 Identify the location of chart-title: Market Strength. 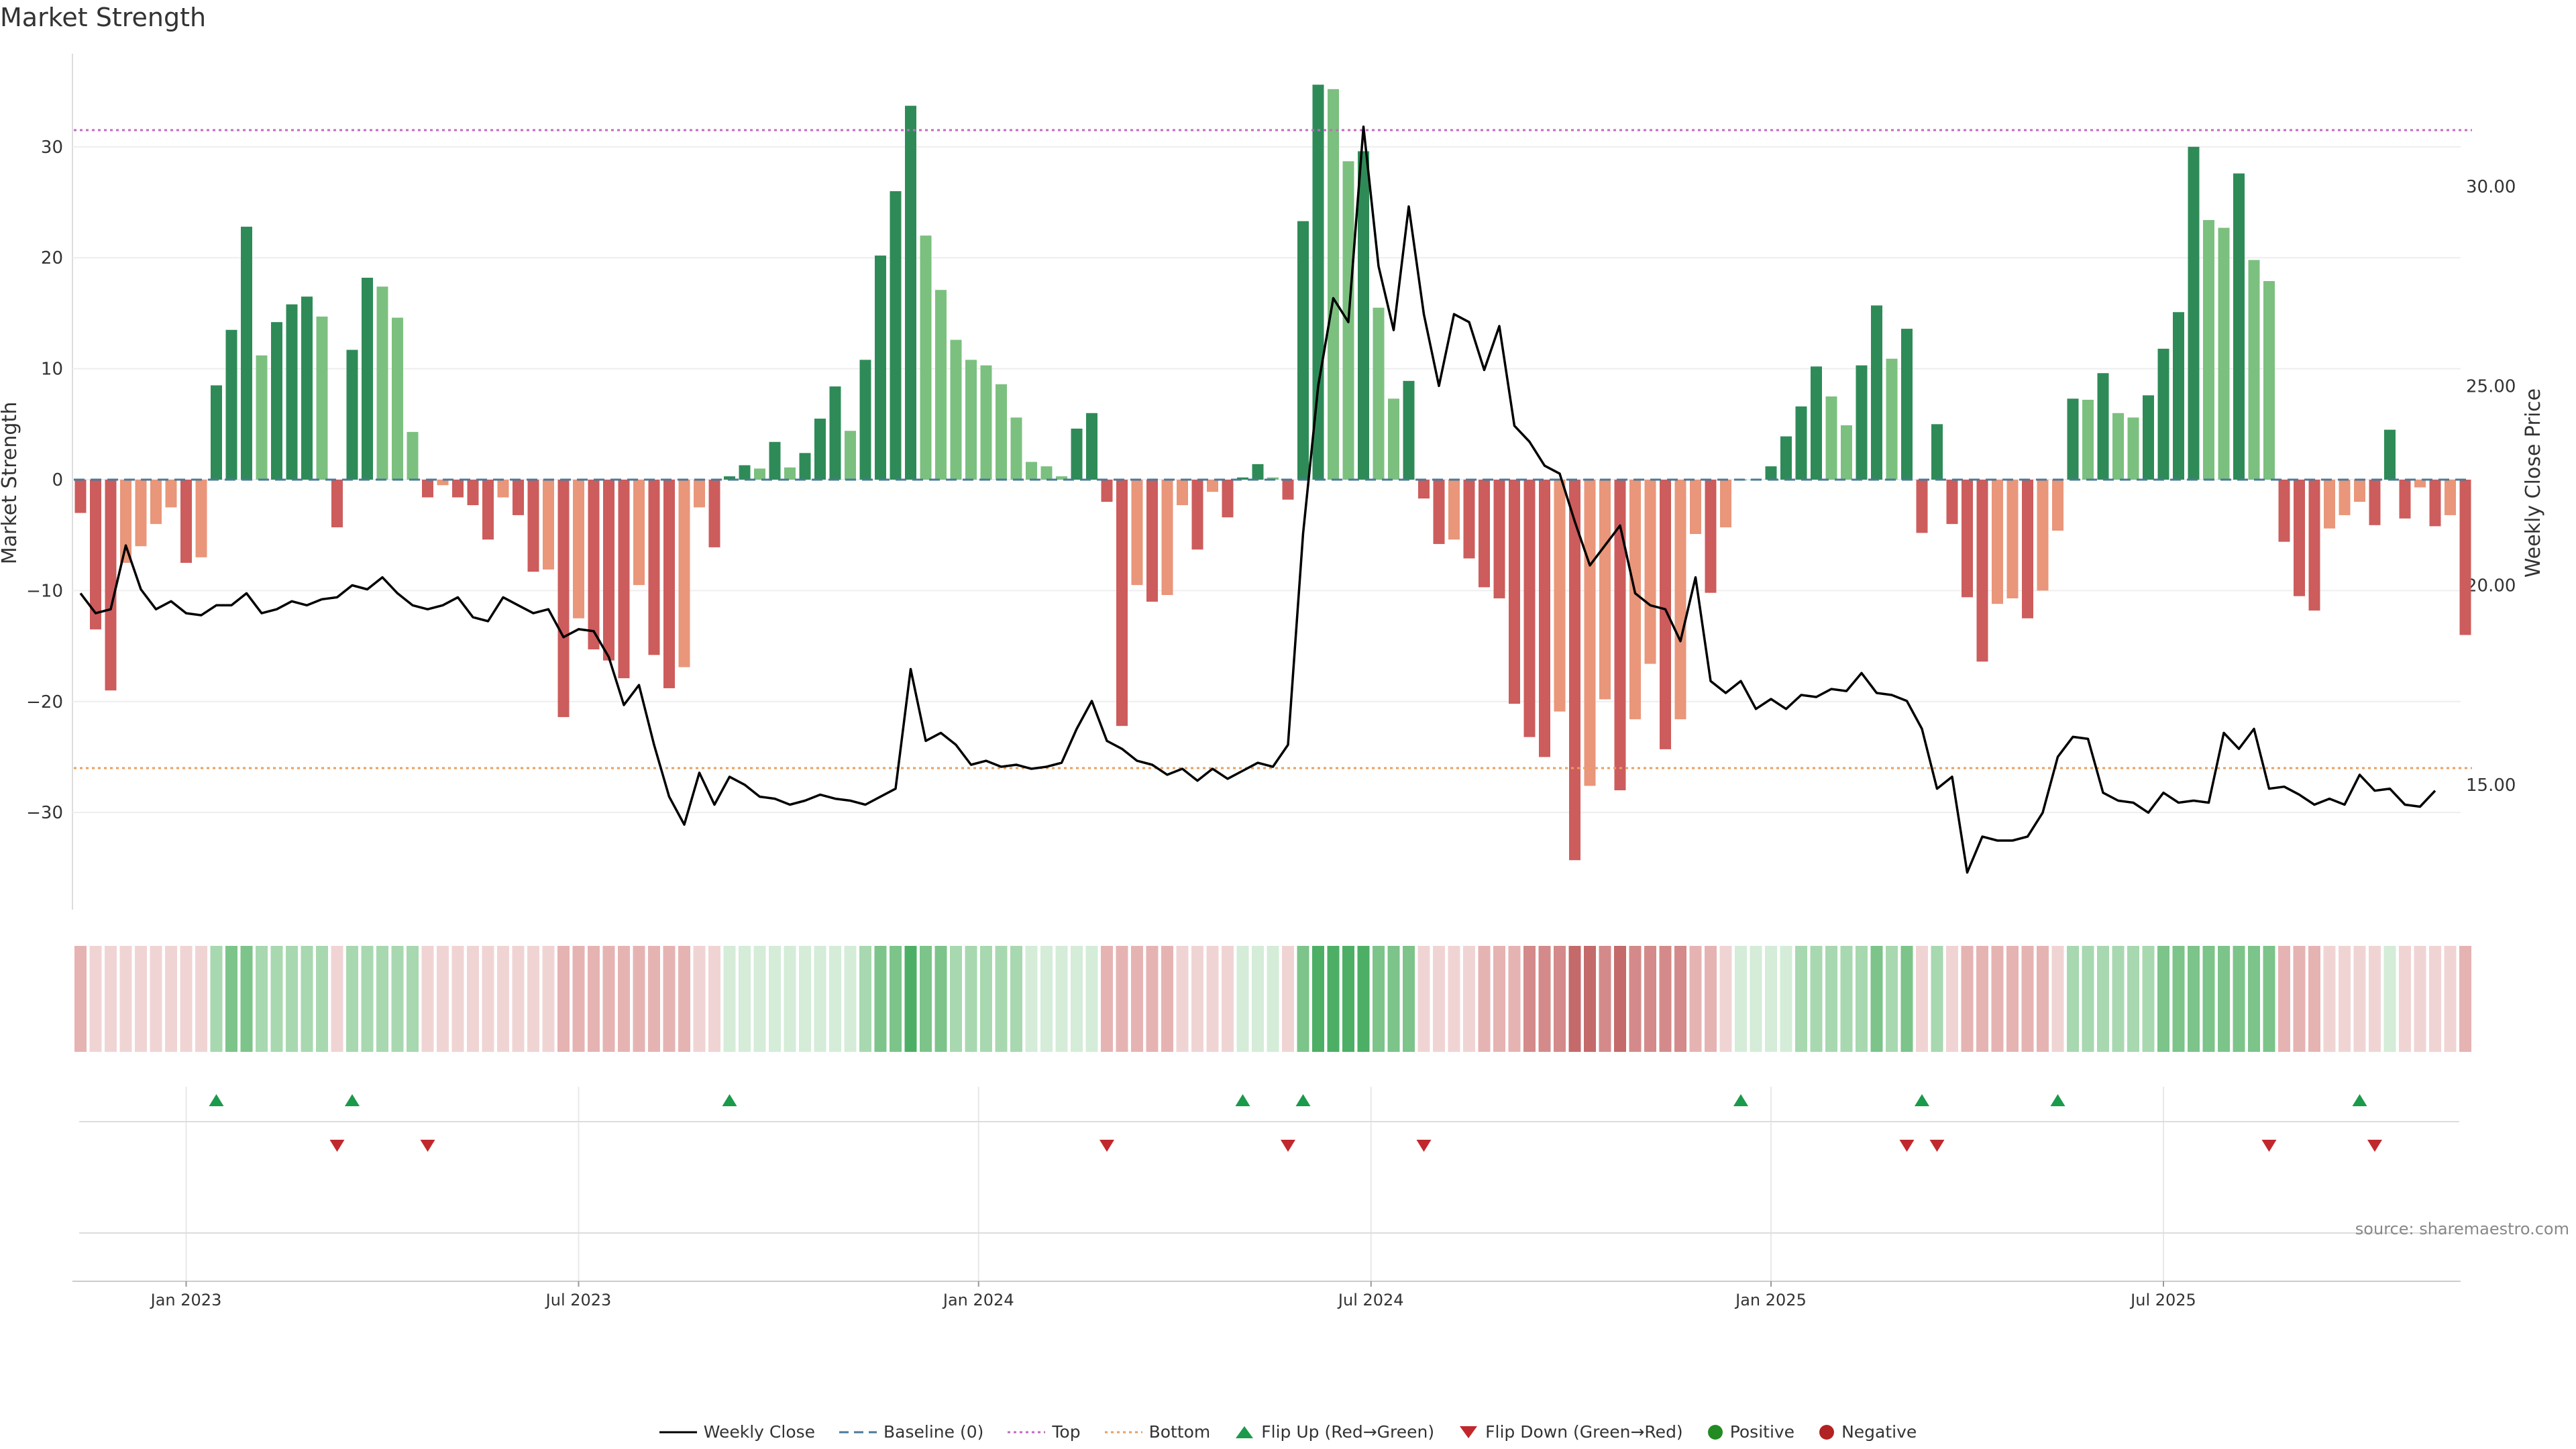
(103, 17).